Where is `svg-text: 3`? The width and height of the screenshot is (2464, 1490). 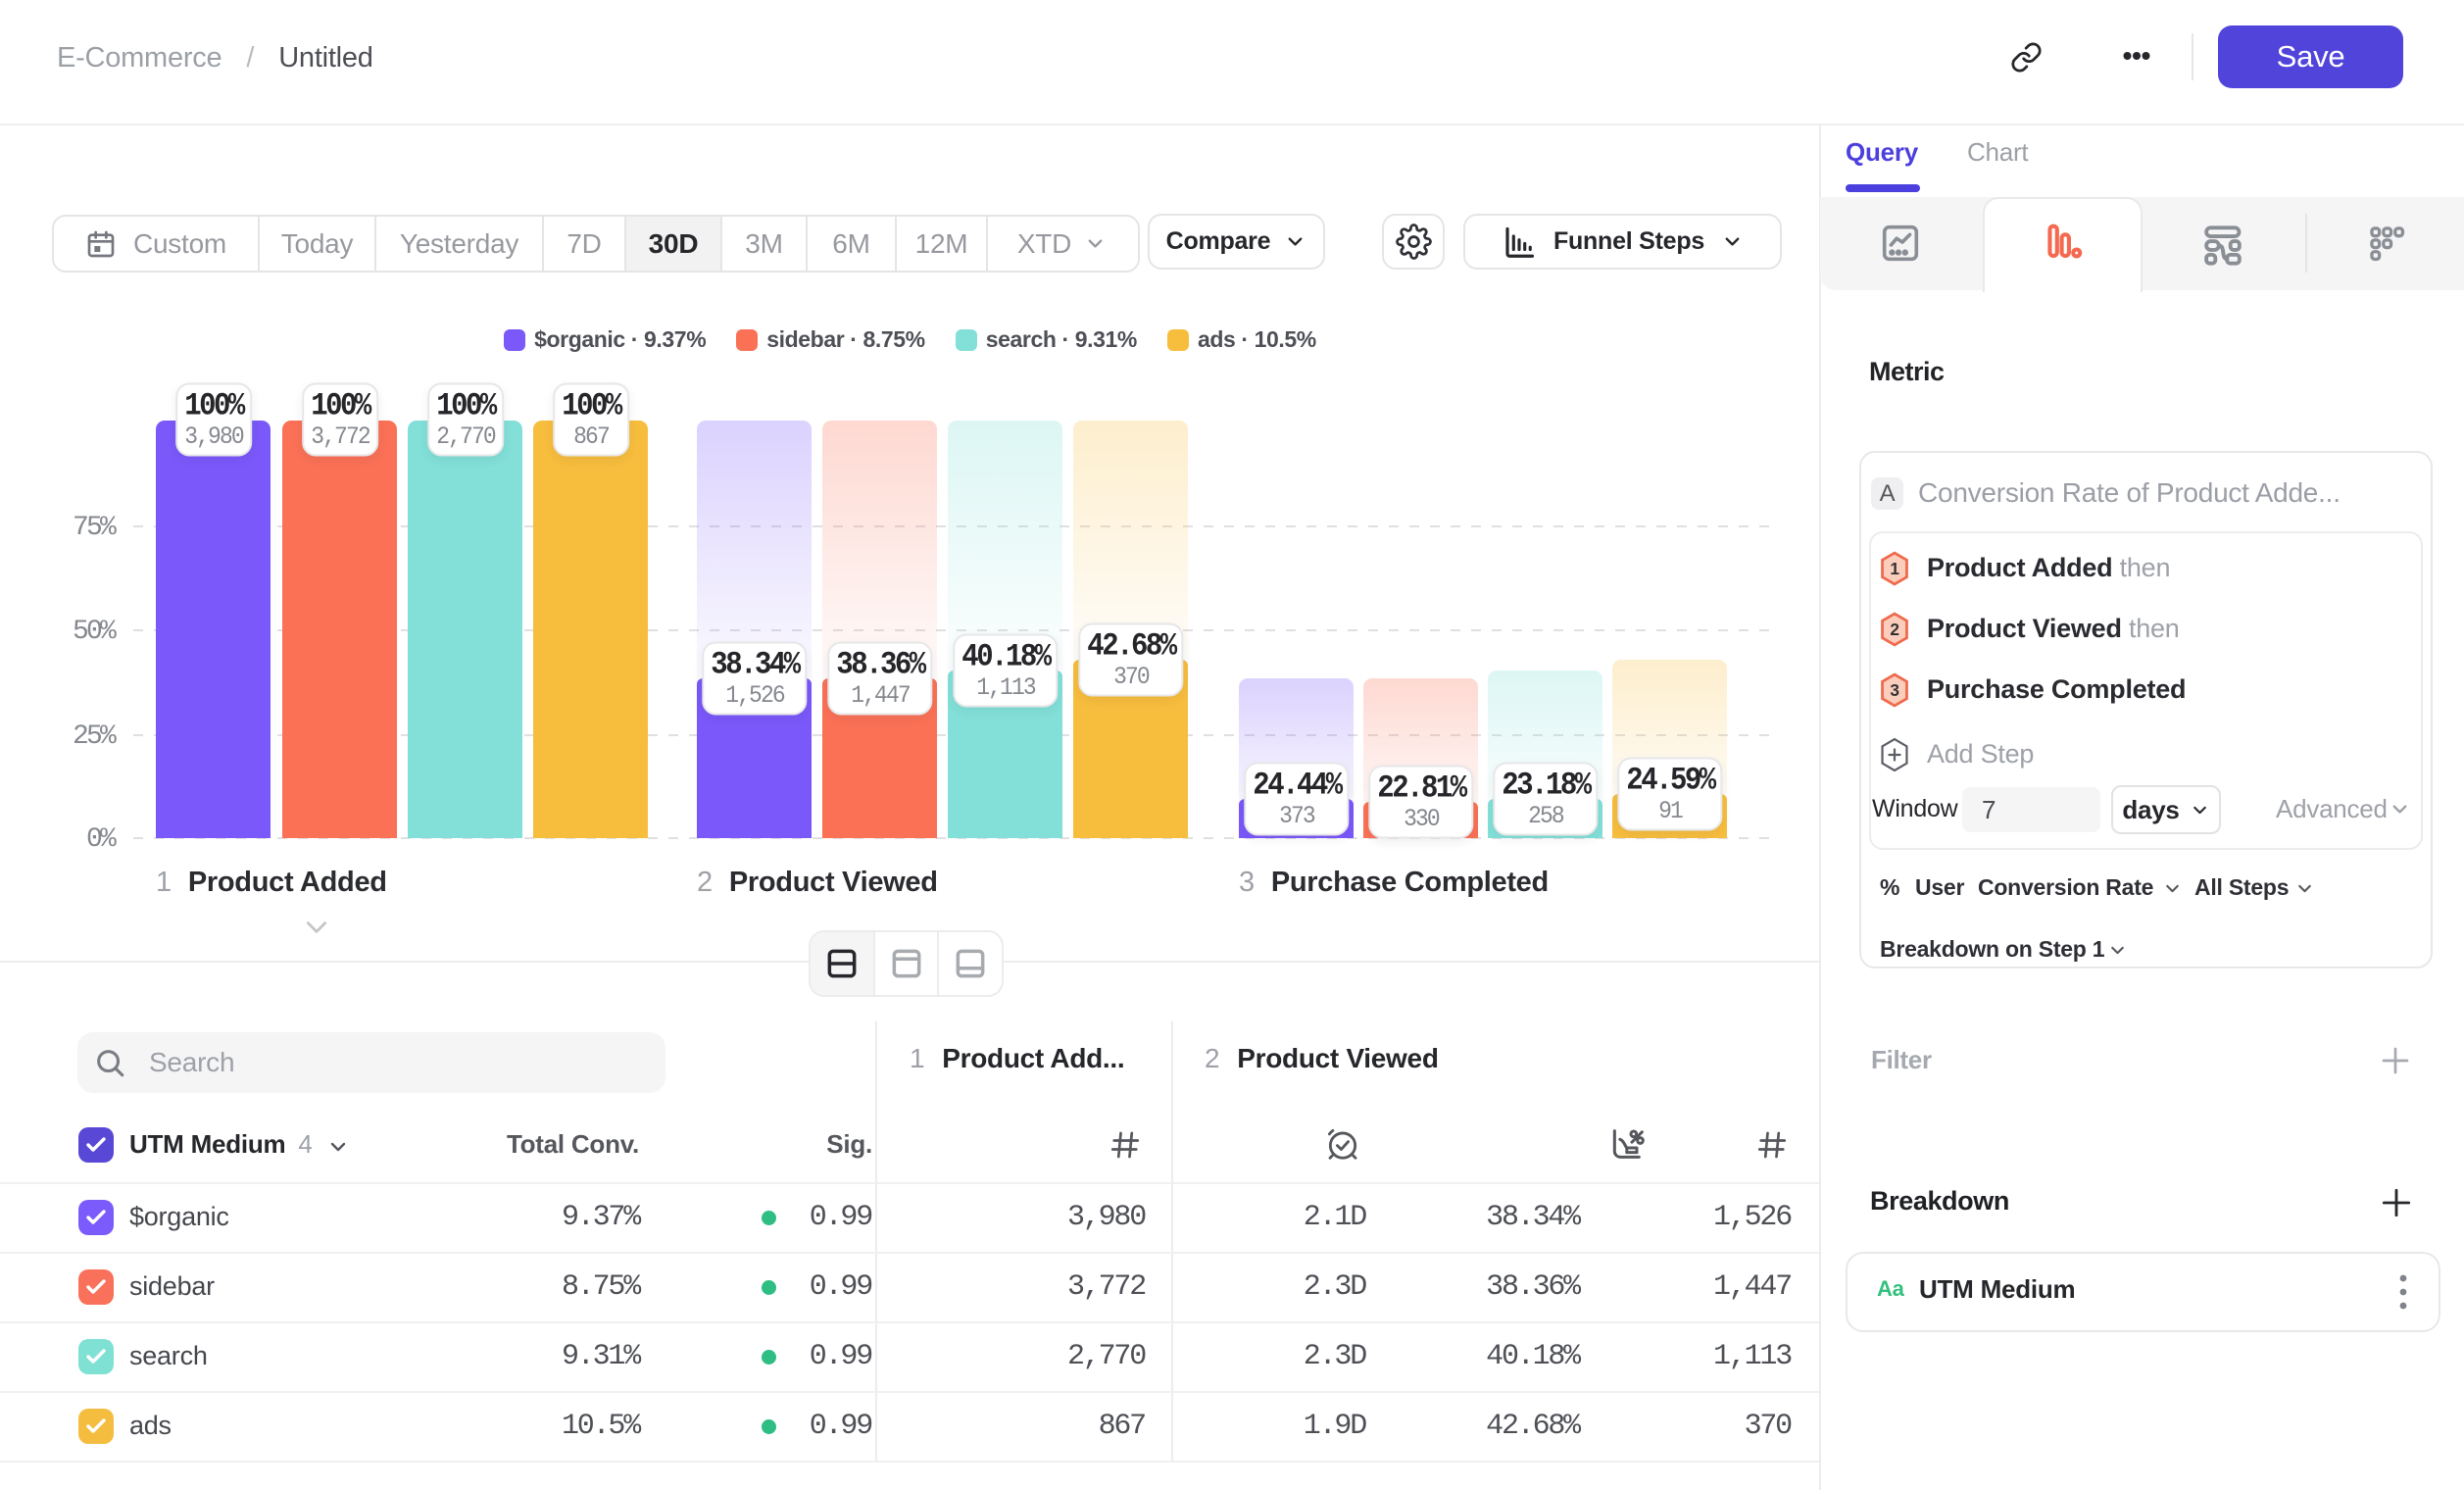
svg-text: 3 is located at coordinates (1894, 690).